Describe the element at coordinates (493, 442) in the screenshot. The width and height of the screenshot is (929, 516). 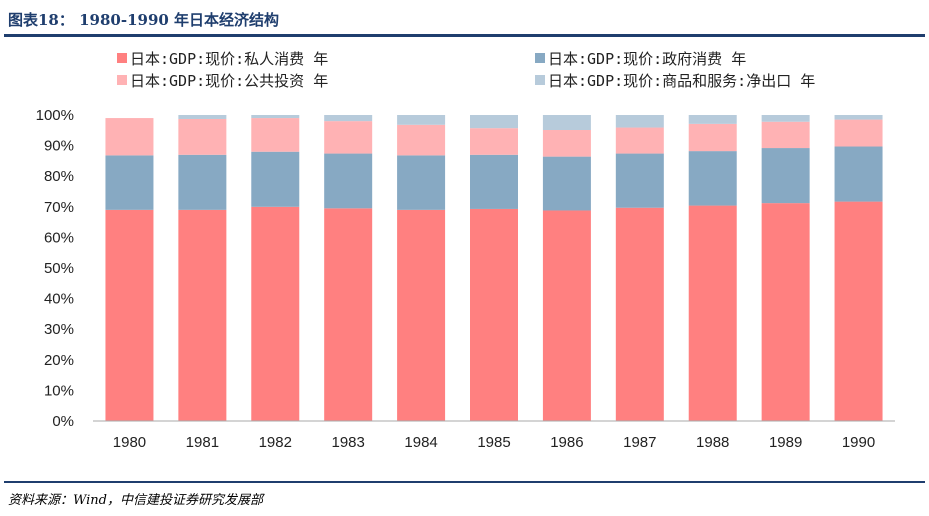
I see `x-tick-label: 1985` at that location.